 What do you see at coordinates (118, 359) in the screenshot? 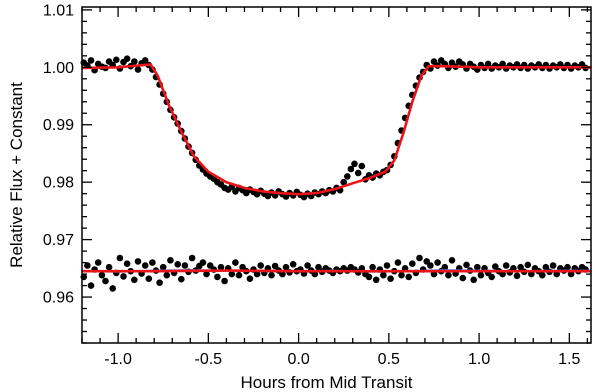
I see `x-tick-label: -1.0` at bounding box center [118, 359].